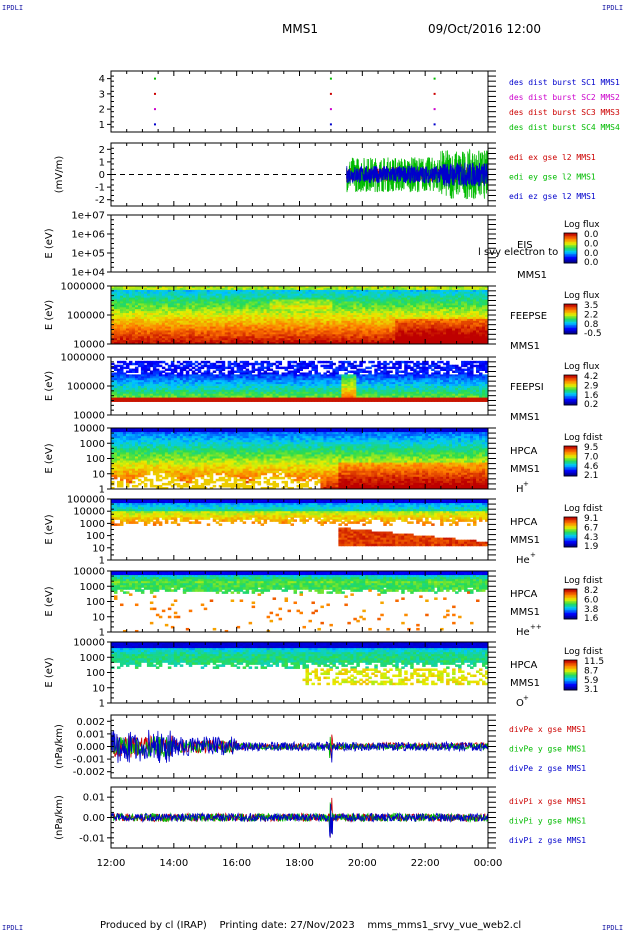  I want to click on burst-marker-green, so click(434, 78).